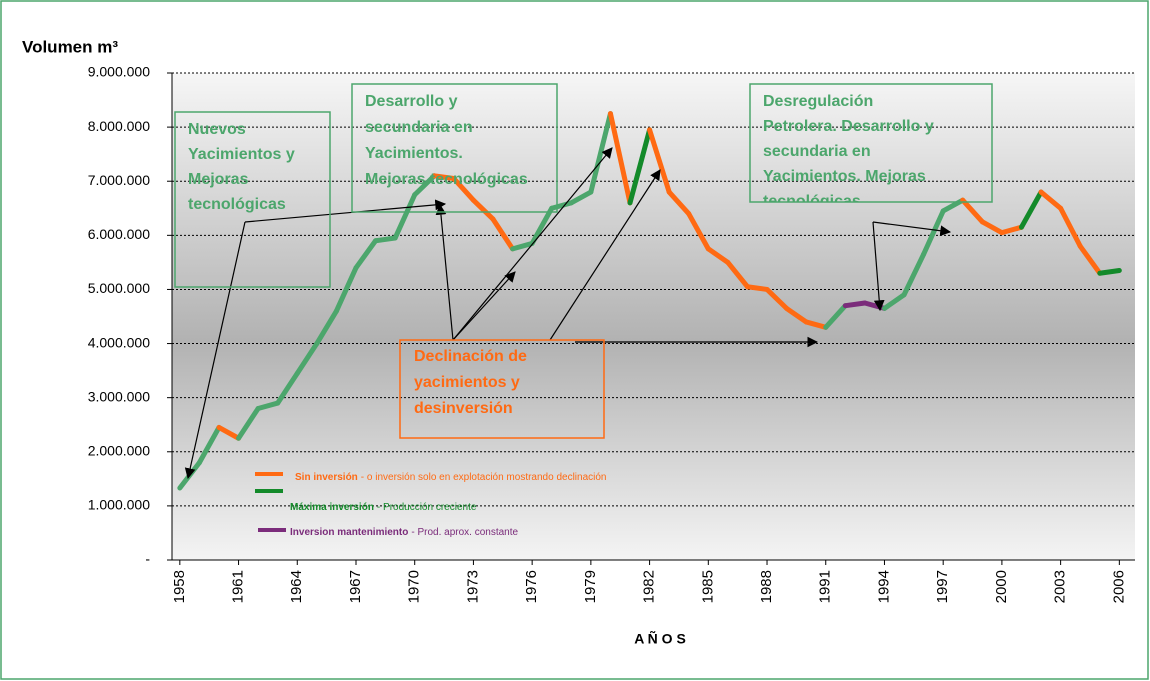 The image size is (1150, 681). Describe the element at coordinates (707, 586) in the screenshot. I see `x-tick-label: 1985` at that location.